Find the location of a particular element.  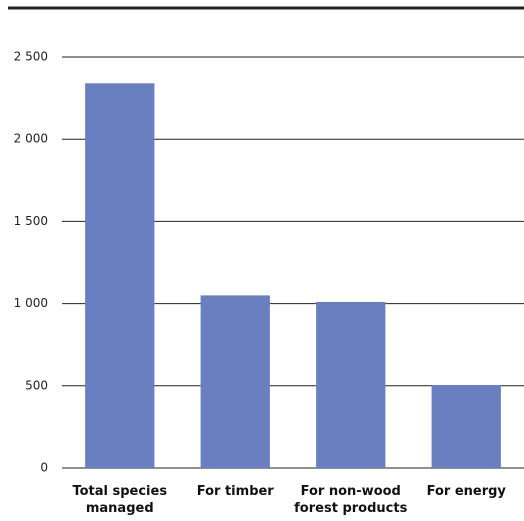

y-tick-label: 2 500 is located at coordinates (31, 57).